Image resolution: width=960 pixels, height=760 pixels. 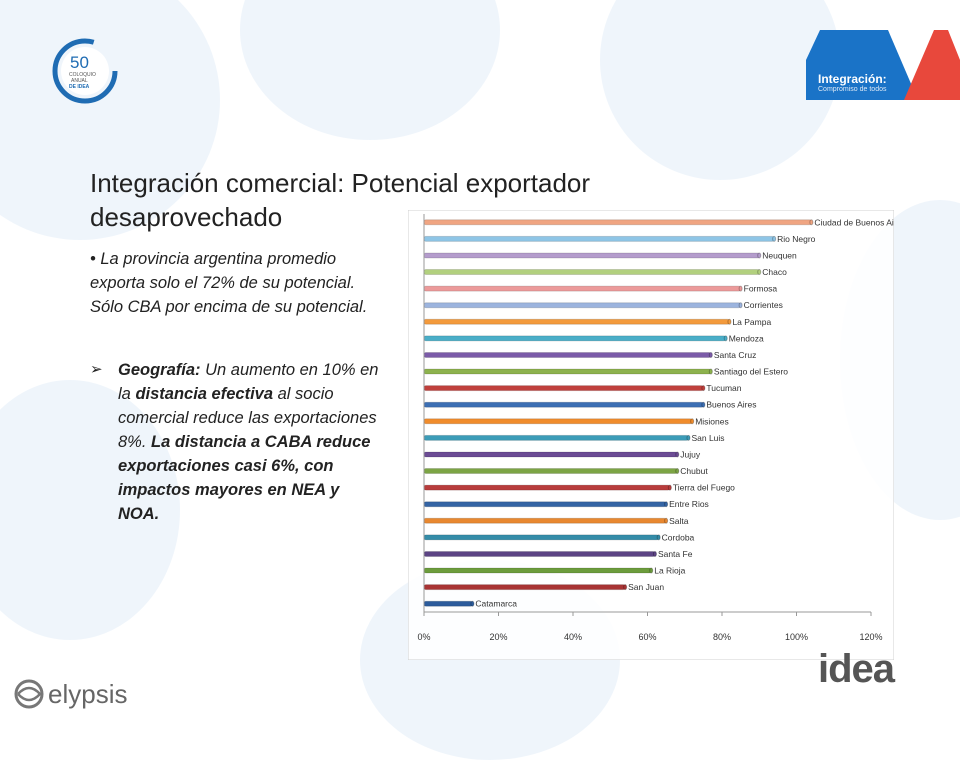 What do you see at coordinates (870, 637) in the screenshot?
I see `x-tick-label: 120%` at bounding box center [870, 637].